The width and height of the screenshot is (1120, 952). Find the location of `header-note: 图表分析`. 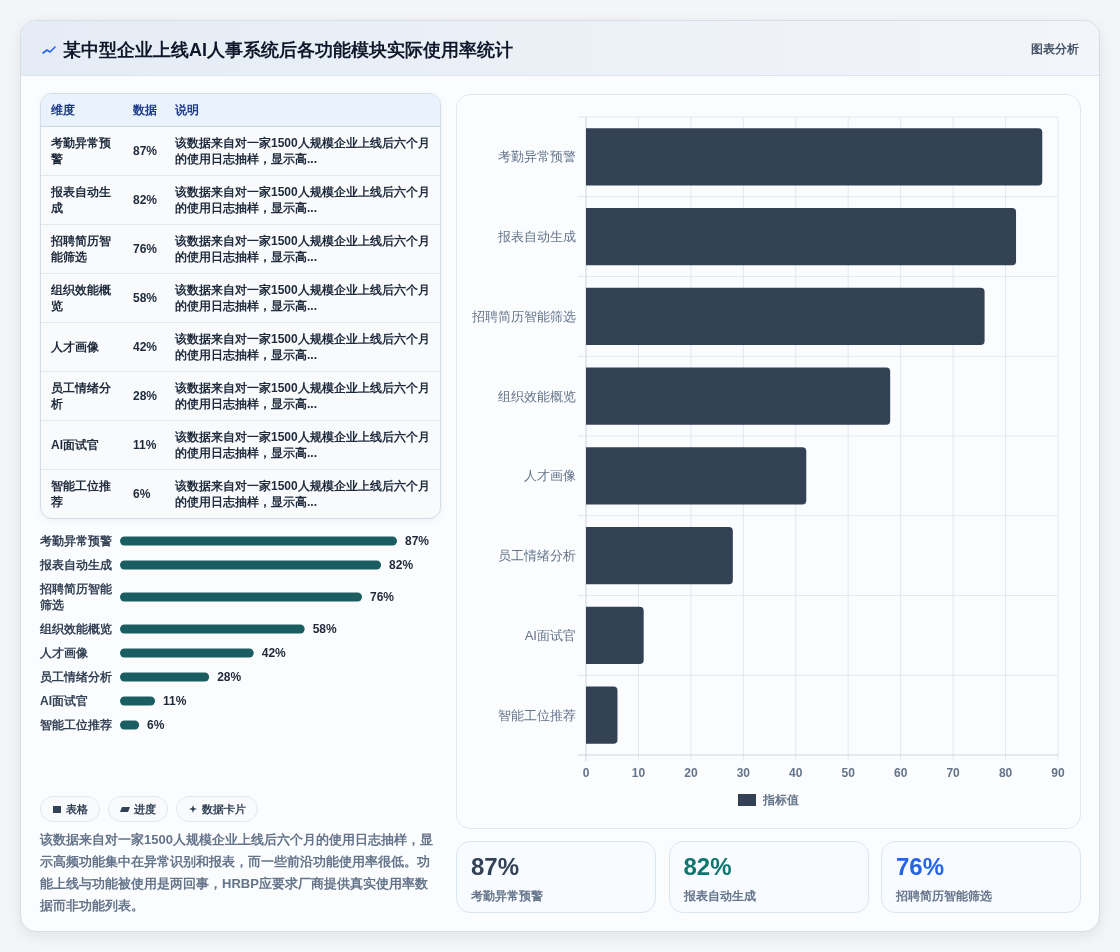

header-note: 图表分析 is located at coordinates (1055, 49).